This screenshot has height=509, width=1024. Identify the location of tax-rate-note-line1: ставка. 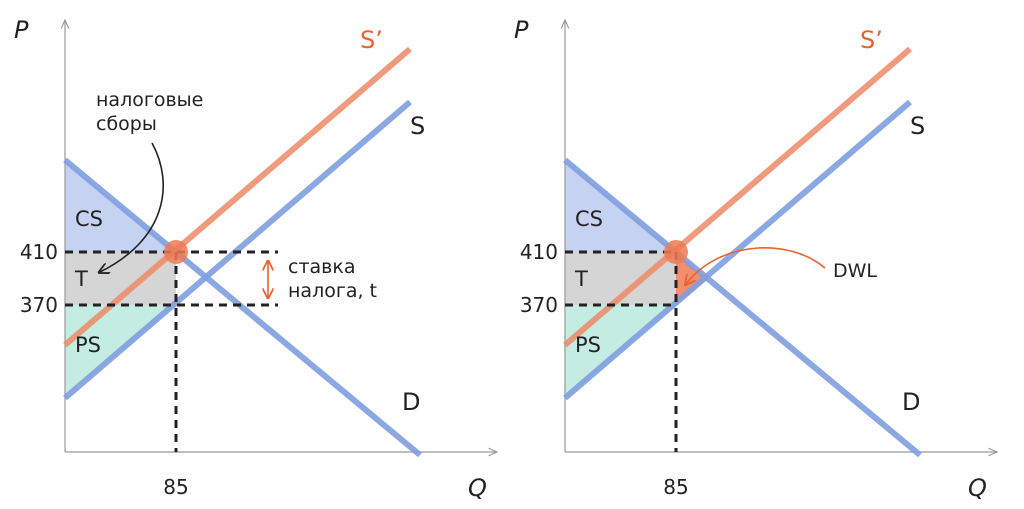
(321, 267).